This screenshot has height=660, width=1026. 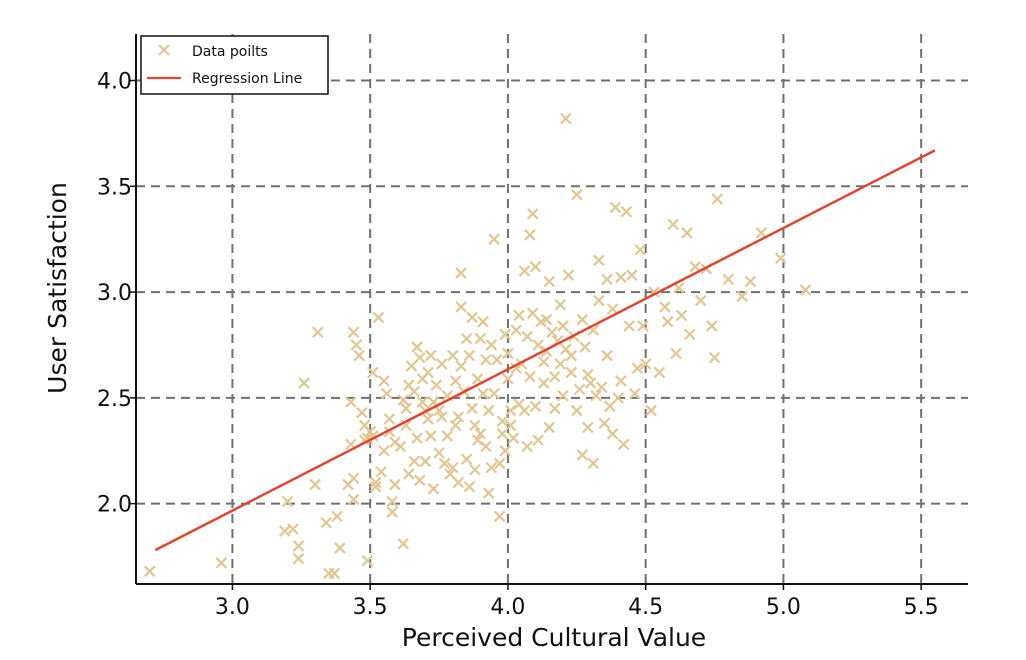 What do you see at coordinates (554, 637) in the screenshot?
I see `x-axis-title: Perceived Cultural Value` at bounding box center [554, 637].